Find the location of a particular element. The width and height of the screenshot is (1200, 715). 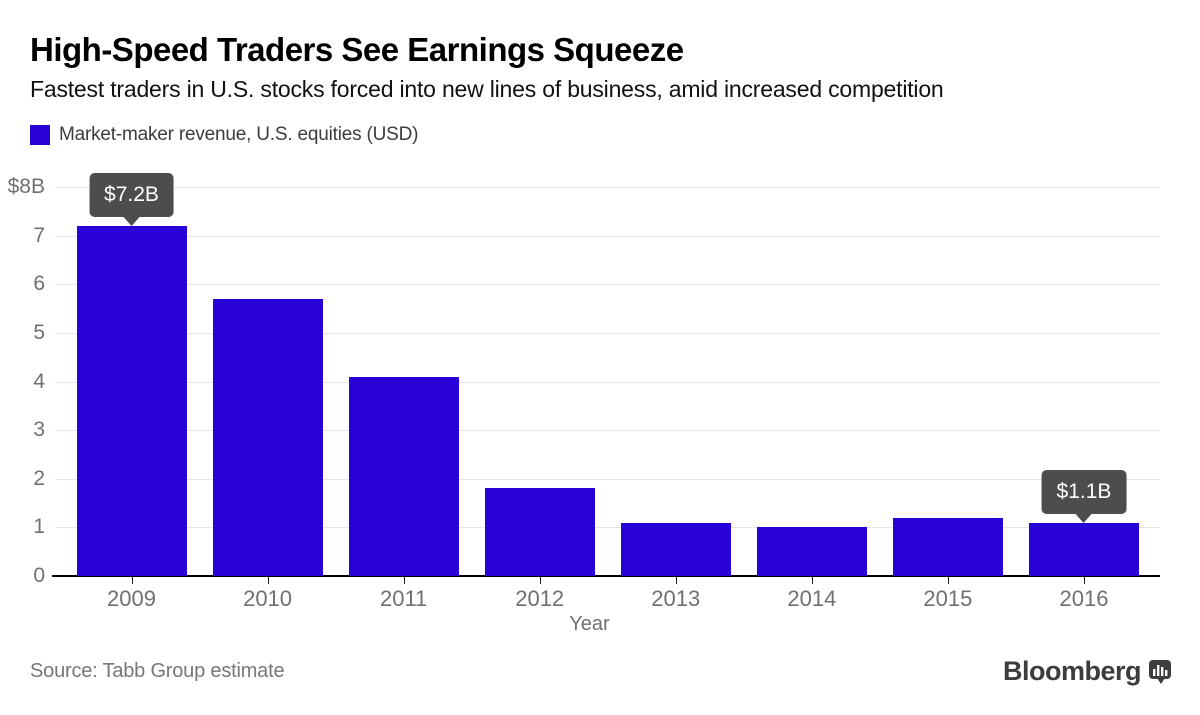

y-axis-tick-label-5: 5 is located at coordinates (39, 332).